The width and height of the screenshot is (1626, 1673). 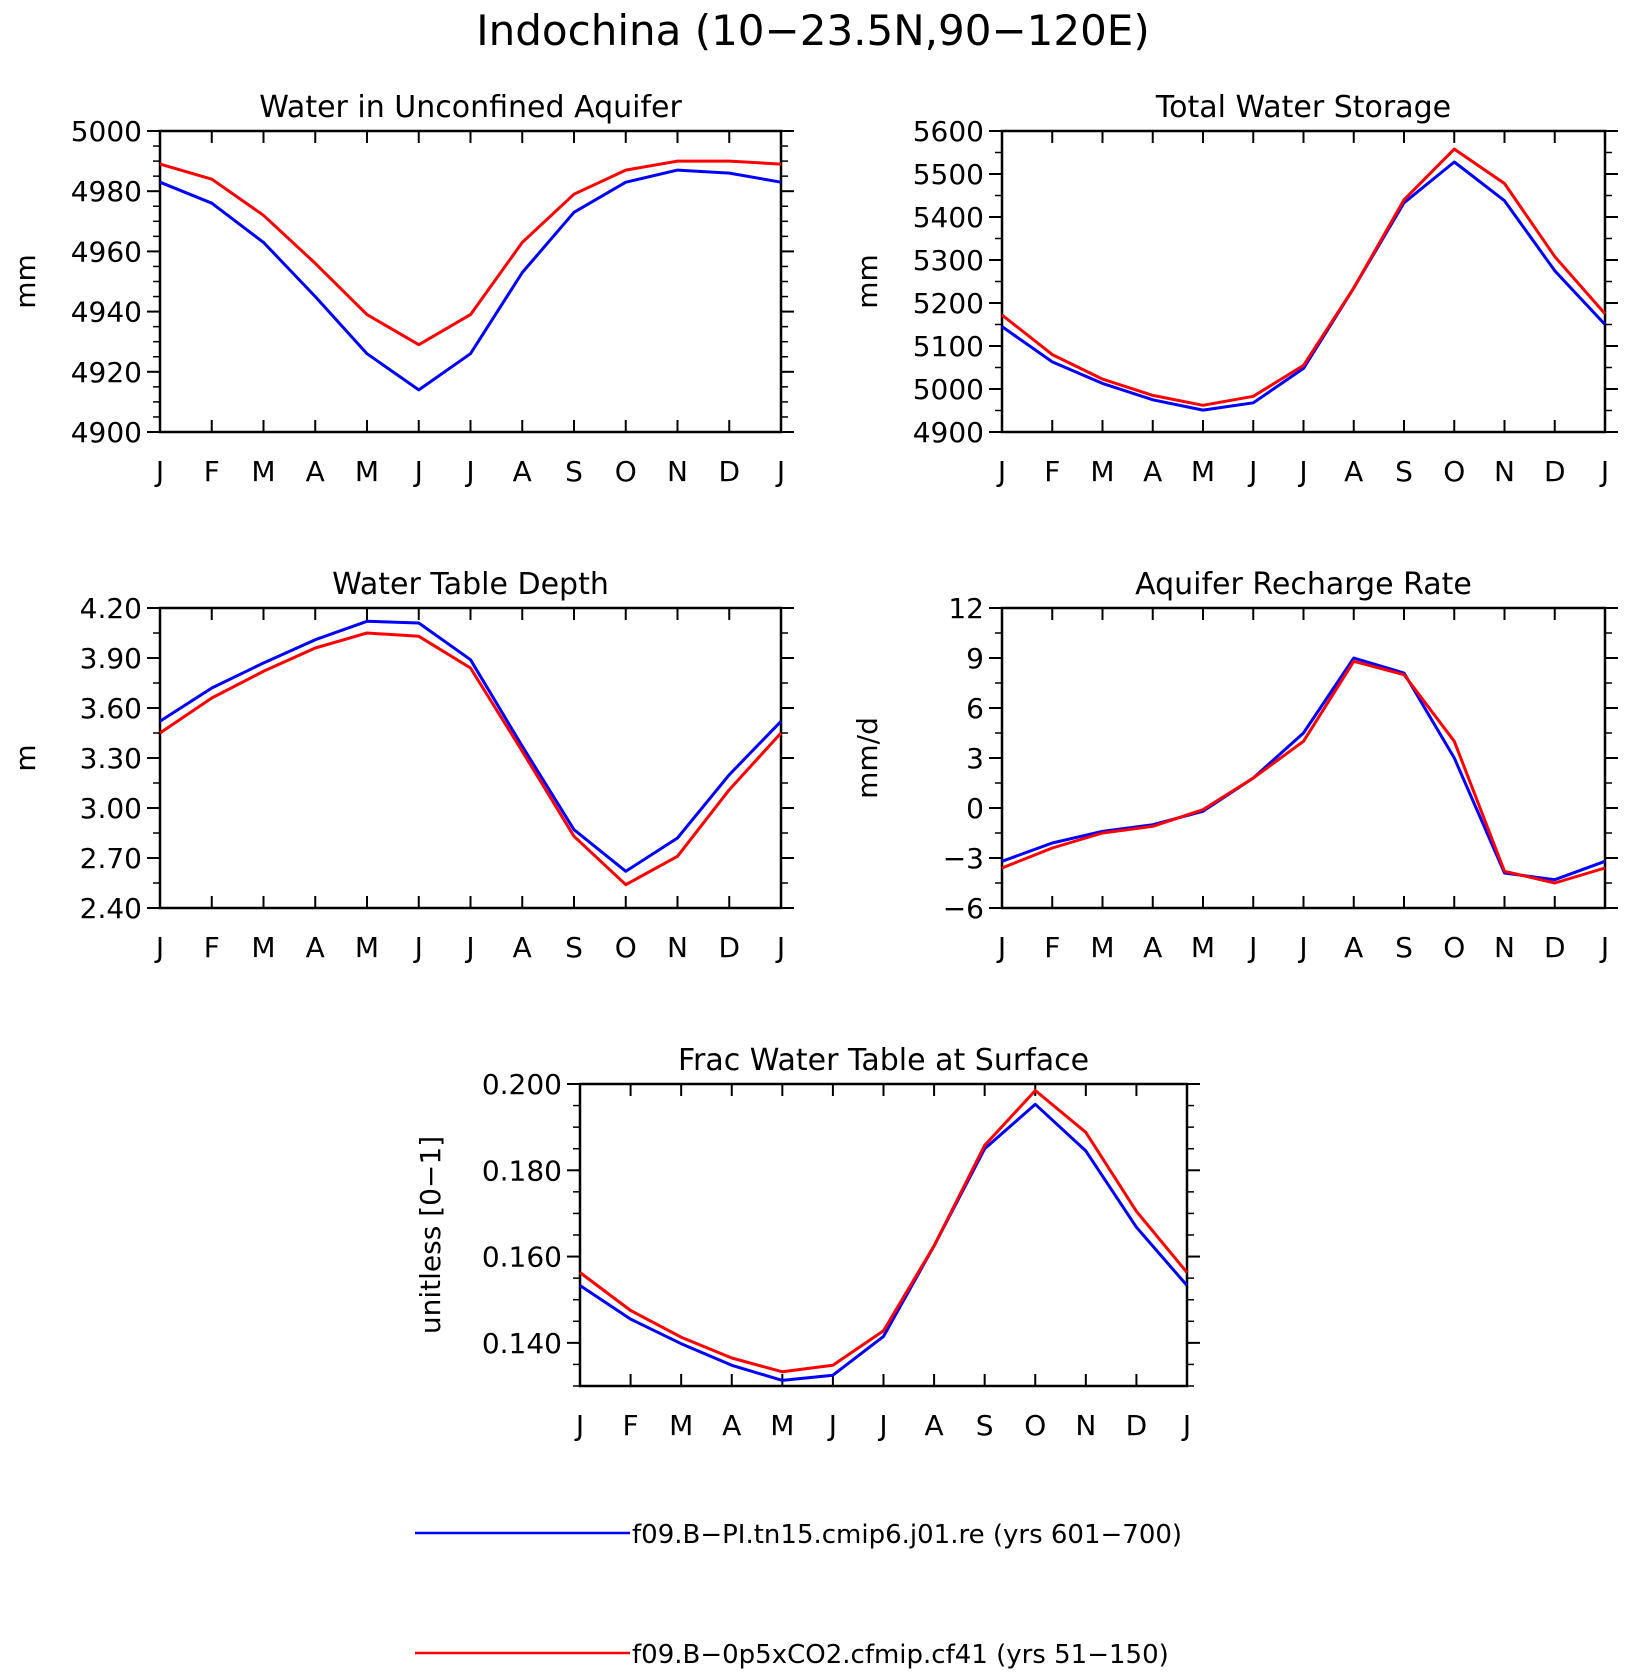 I want to click on y-tick-label: 3, so click(x=975, y=758).